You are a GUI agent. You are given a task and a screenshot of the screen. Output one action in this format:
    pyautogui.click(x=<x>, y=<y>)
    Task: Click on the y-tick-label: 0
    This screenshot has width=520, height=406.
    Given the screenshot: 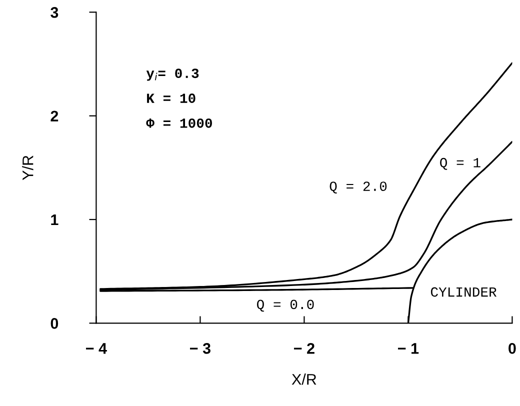 What is the action you would take?
    pyautogui.click(x=54, y=323)
    